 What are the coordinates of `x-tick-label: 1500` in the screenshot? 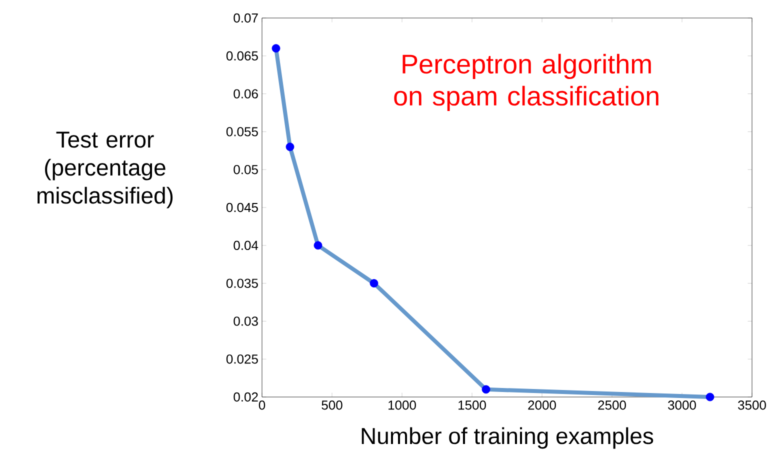 It's located at (472, 405).